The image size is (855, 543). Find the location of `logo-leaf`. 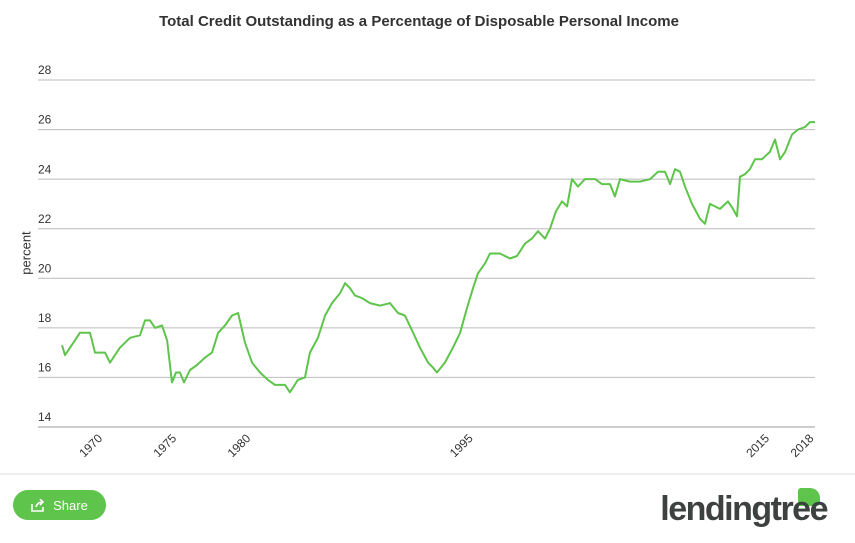

logo-leaf is located at coordinates (809, 497).